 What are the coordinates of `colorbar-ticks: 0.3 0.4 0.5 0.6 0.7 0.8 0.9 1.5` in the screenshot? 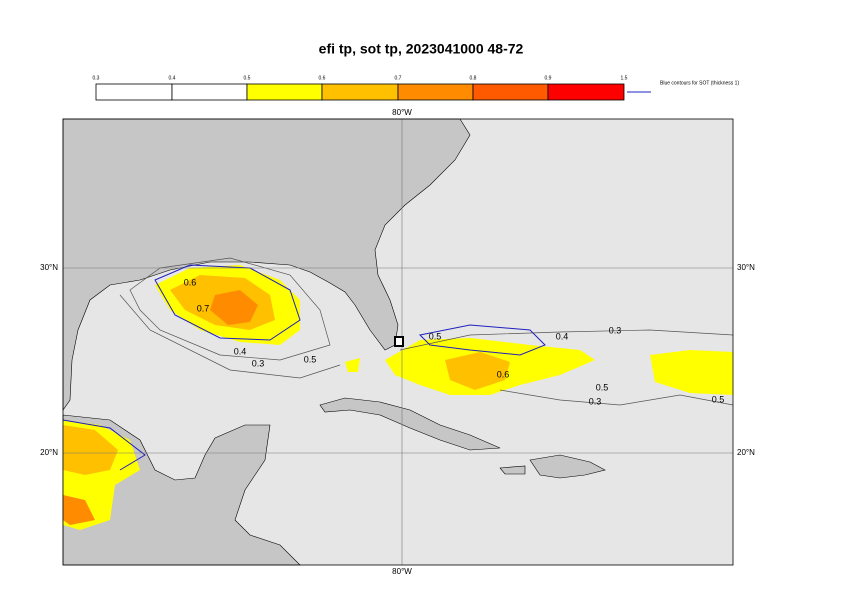 It's located at (360, 78).